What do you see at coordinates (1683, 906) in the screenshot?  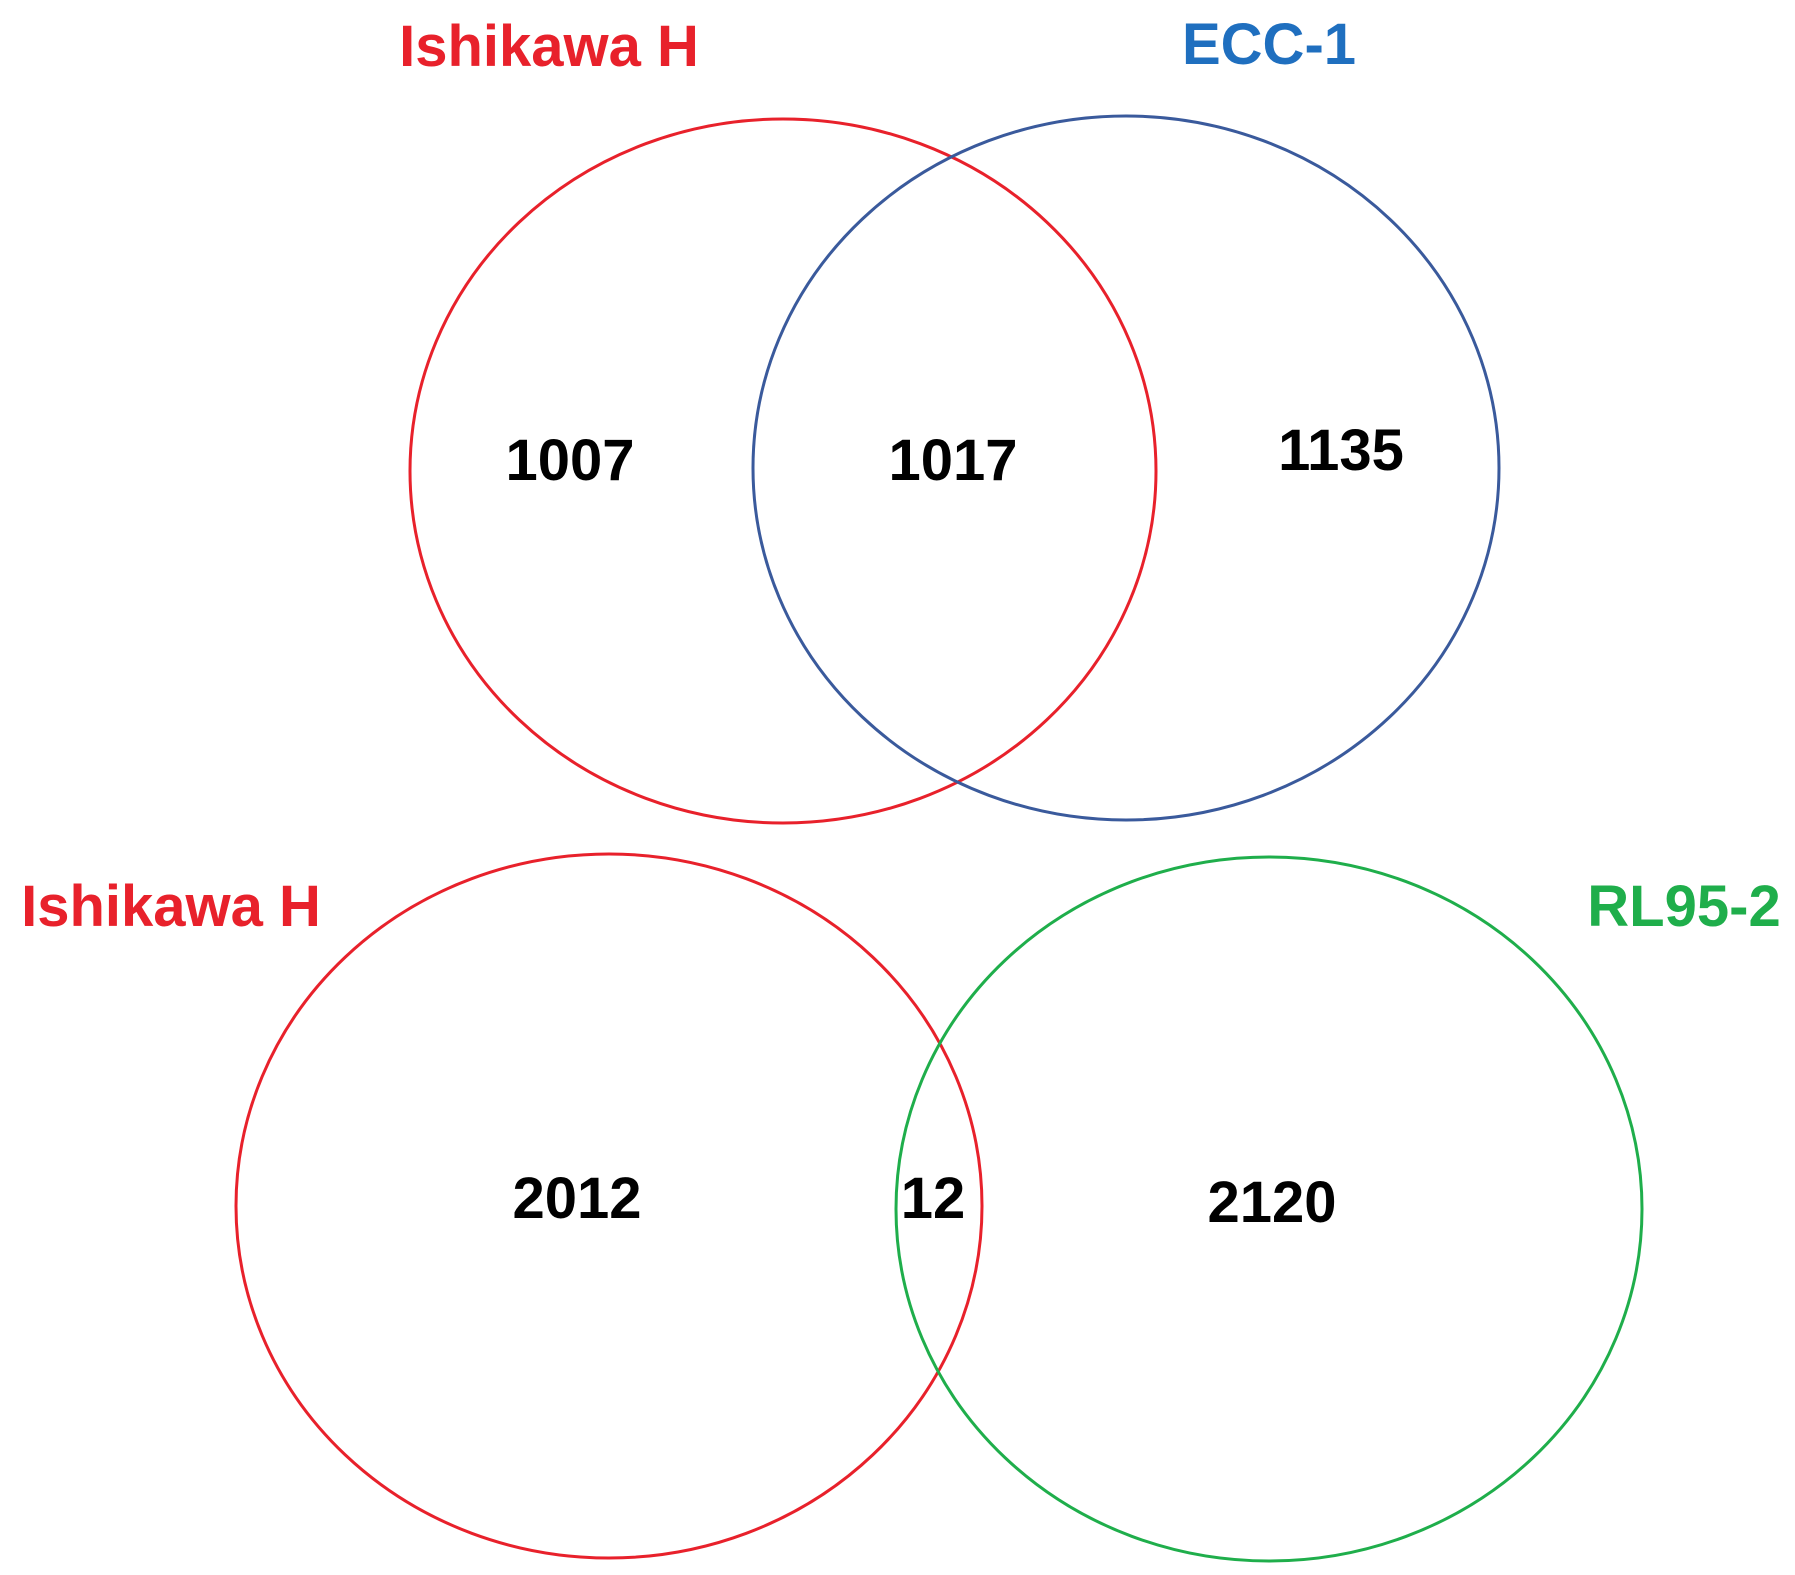 I see `set-label-rl95: RL95-2` at bounding box center [1683, 906].